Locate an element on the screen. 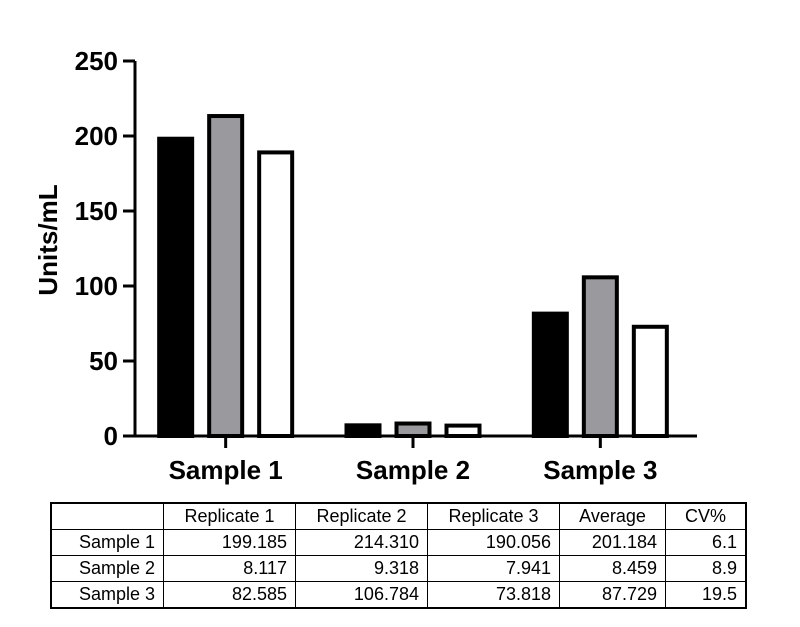 This screenshot has width=800, height=627. y-tick-label: 150 is located at coordinates (96, 211).